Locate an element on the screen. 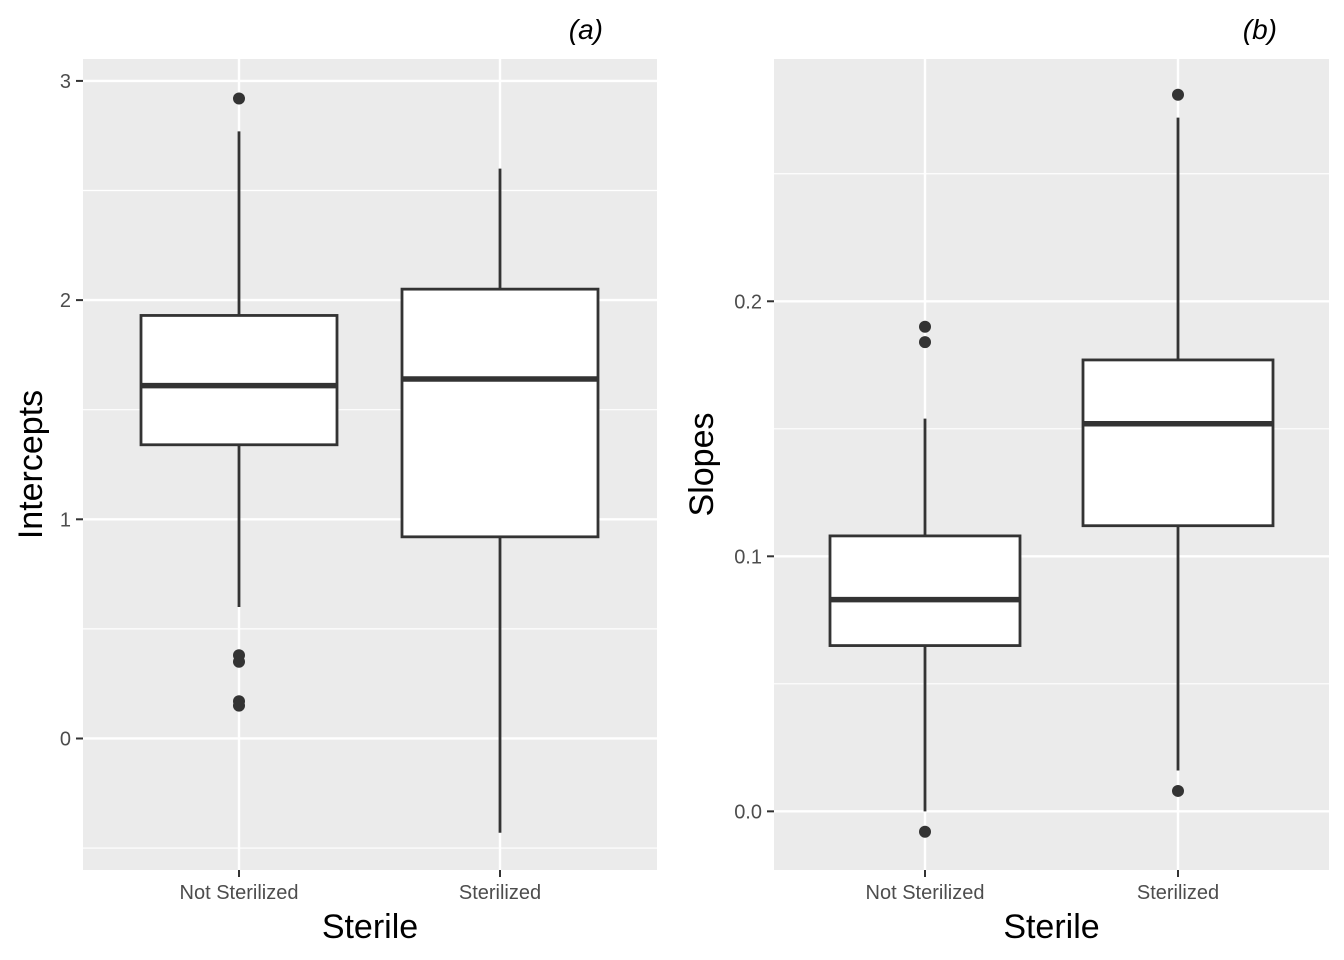 Image resolution: width=1344 pixels, height=960 pixels. panel-a-x-axis-title: Sterile is located at coordinates (370, 927).